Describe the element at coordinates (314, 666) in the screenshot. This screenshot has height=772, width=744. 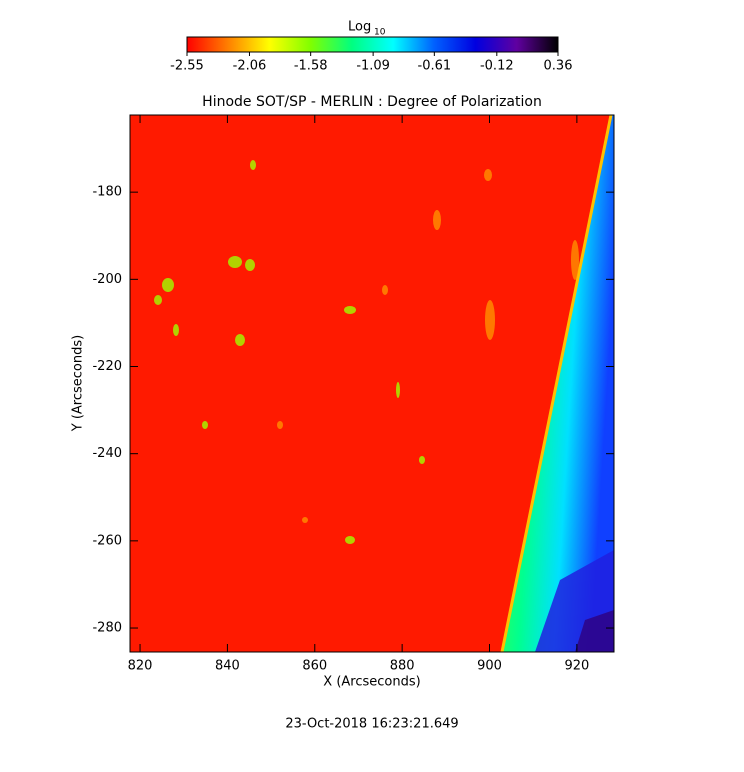
I see `x-tick-label: 860` at that location.